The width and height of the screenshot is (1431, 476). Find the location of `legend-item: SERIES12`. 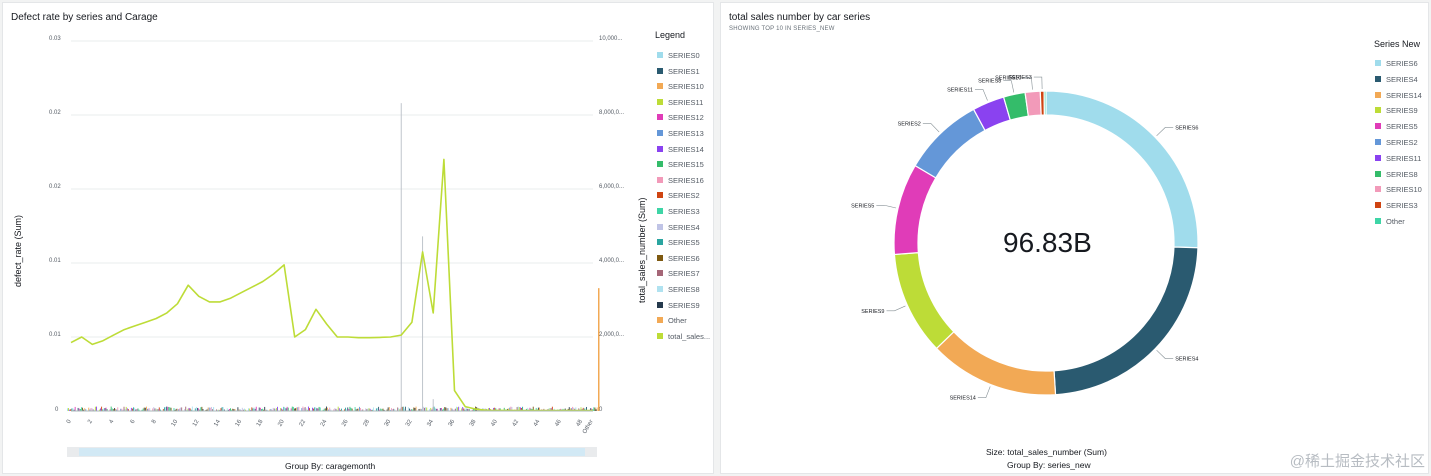

legend-item: SERIES12 is located at coordinates (680, 118).